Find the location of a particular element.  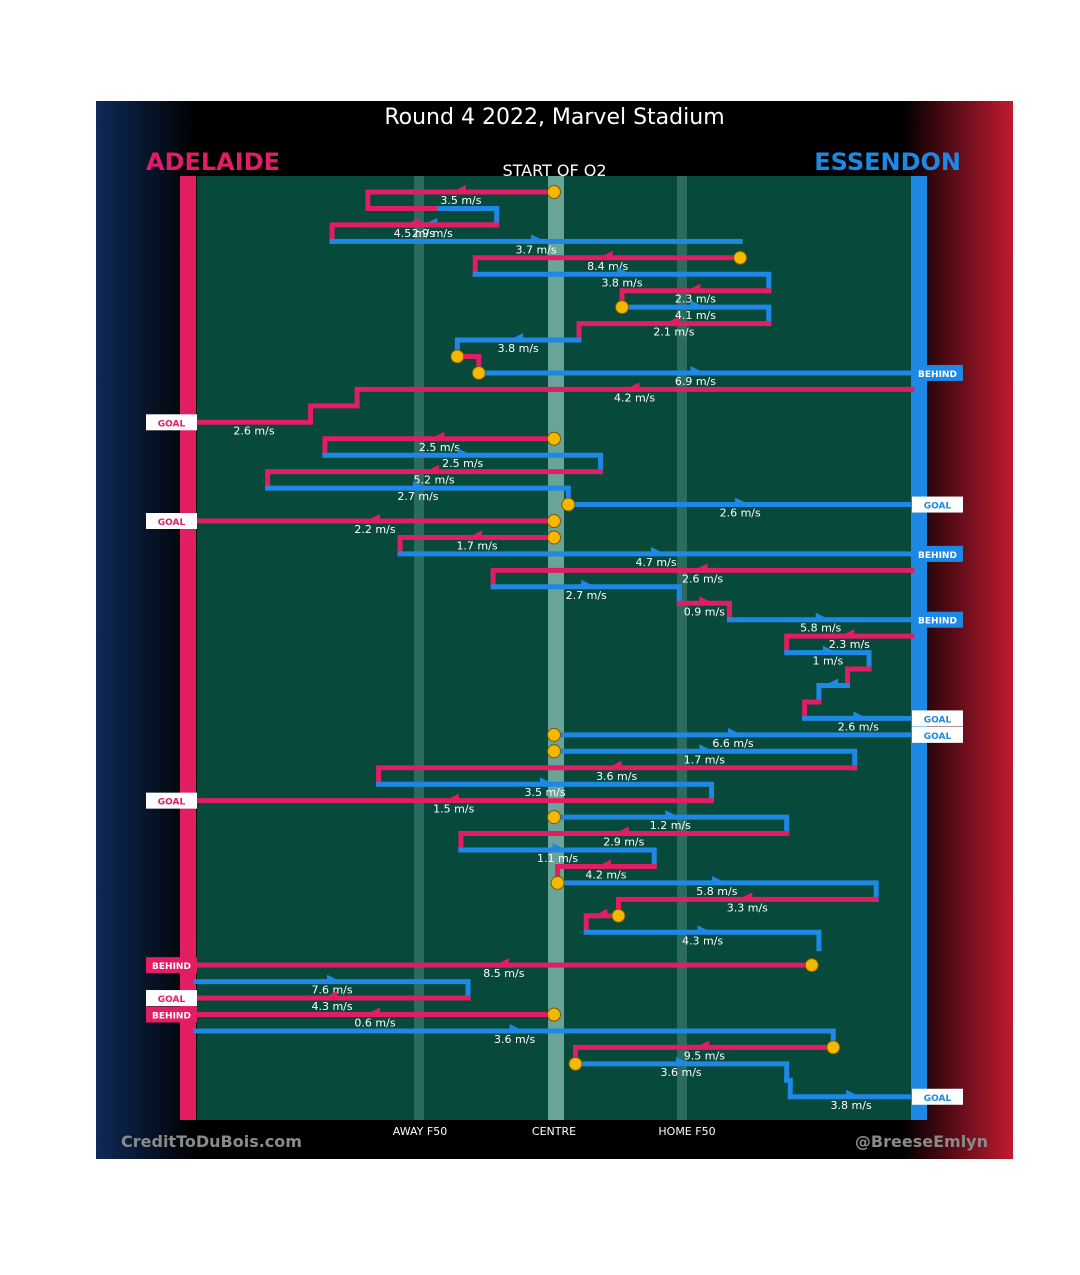

score-badge-text-17: GOAL is located at coordinates (938, 507).